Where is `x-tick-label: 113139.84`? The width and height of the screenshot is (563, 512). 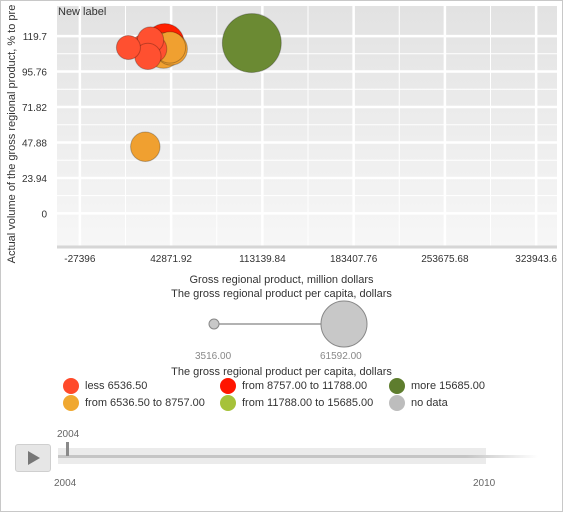
x-tick-label: 113139.84 is located at coordinates (262, 259).